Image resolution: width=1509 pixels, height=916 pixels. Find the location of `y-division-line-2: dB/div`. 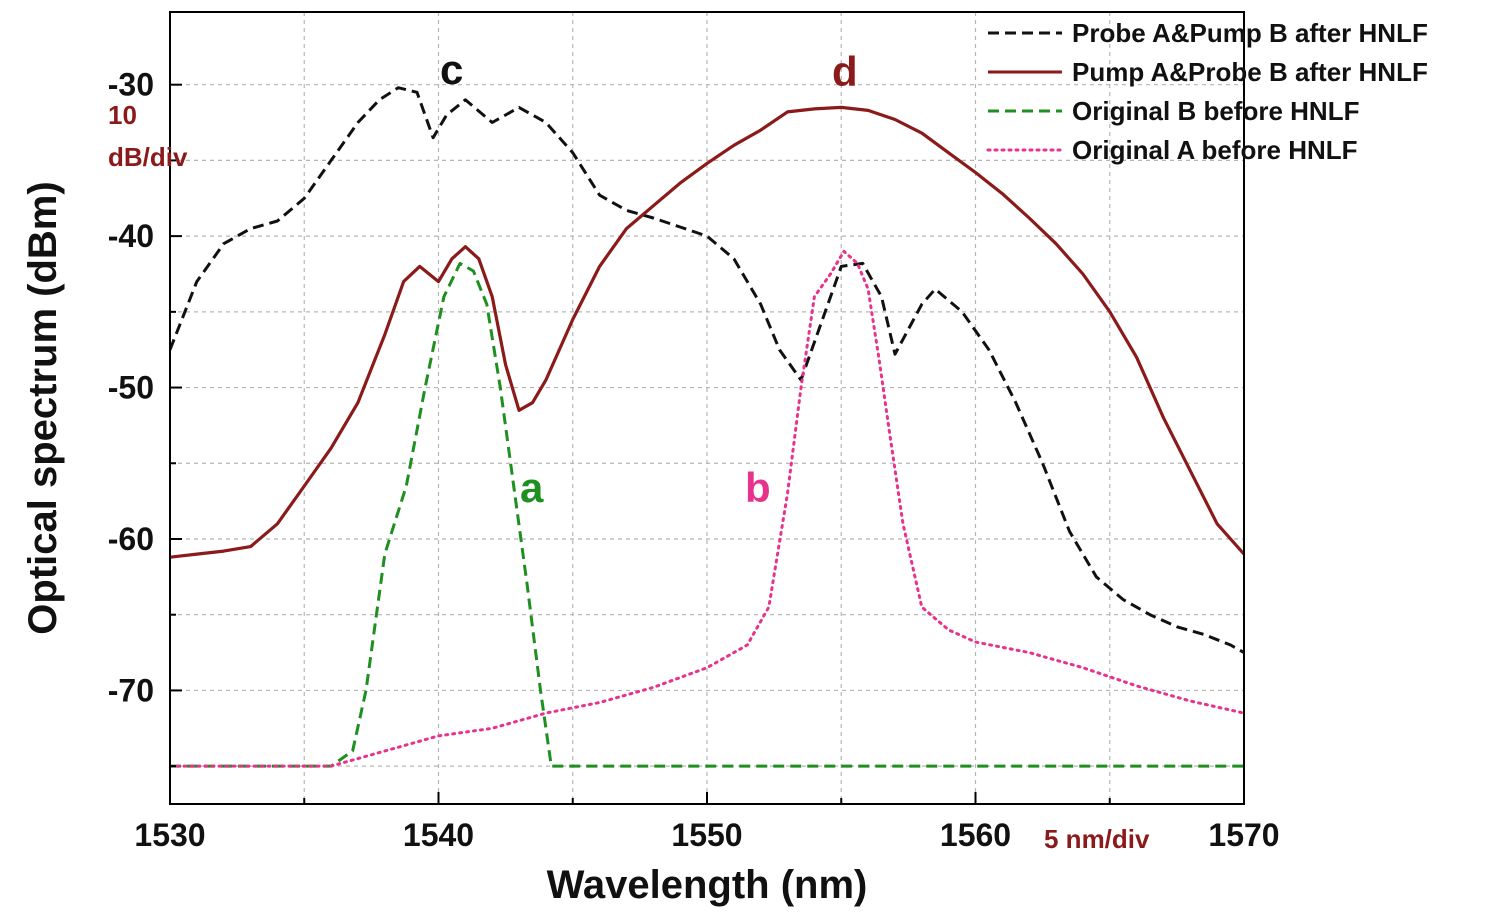

y-division-line-2: dB/div is located at coordinates (148, 157).